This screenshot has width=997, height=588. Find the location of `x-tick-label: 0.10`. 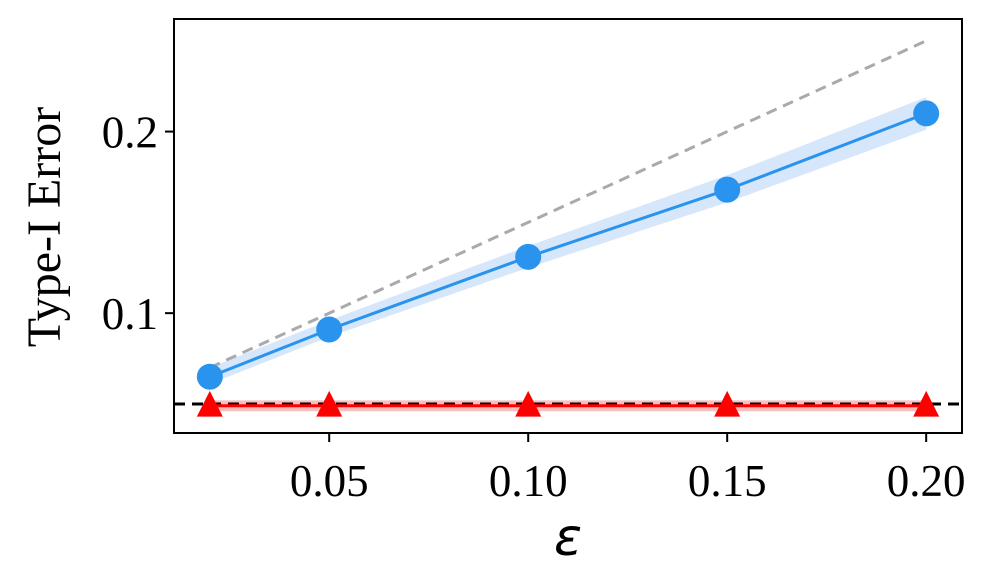

x-tick-label: 0.10 is located at coordinates (528, 481).